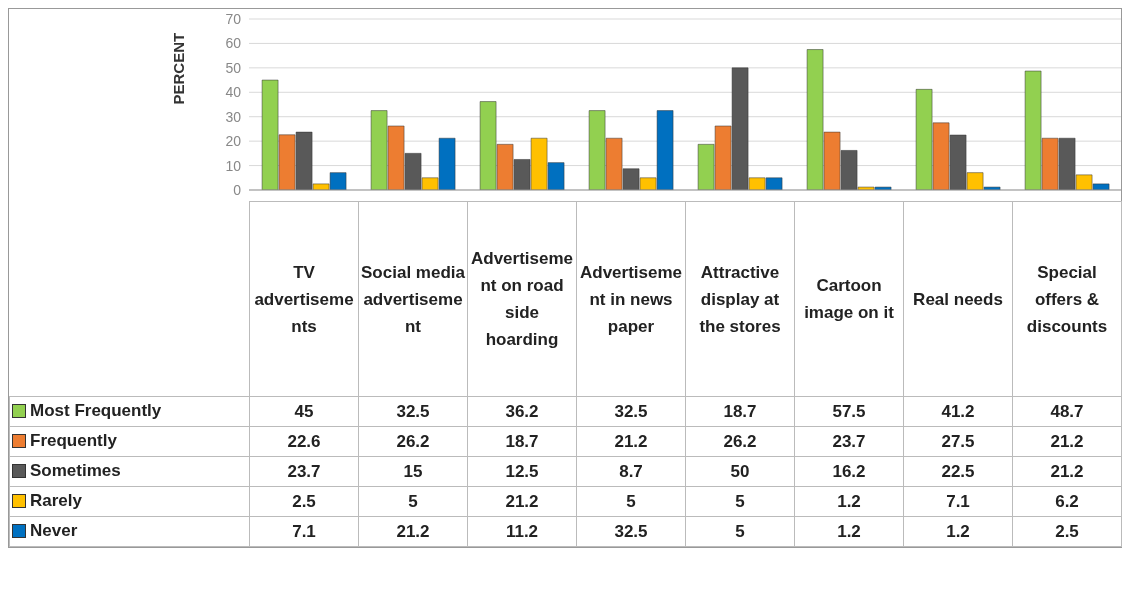 The image size is (1133, 598). What do you see at coordinates (233, 92) in the screenshot?
I see `y-tick-label: 40` at bounding box center [233, 92].